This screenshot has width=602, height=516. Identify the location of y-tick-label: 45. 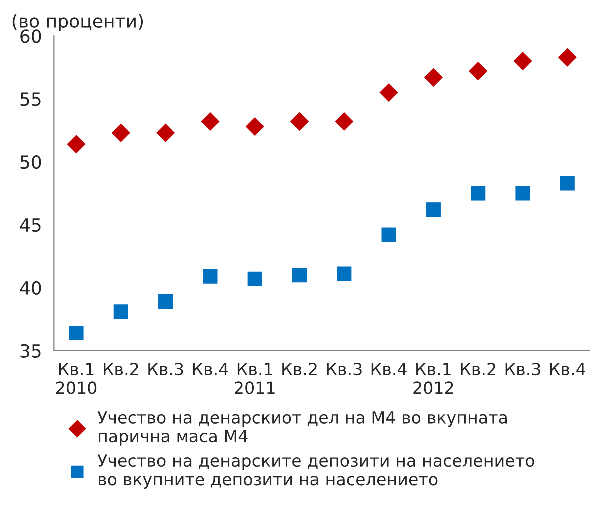
(30, 225).